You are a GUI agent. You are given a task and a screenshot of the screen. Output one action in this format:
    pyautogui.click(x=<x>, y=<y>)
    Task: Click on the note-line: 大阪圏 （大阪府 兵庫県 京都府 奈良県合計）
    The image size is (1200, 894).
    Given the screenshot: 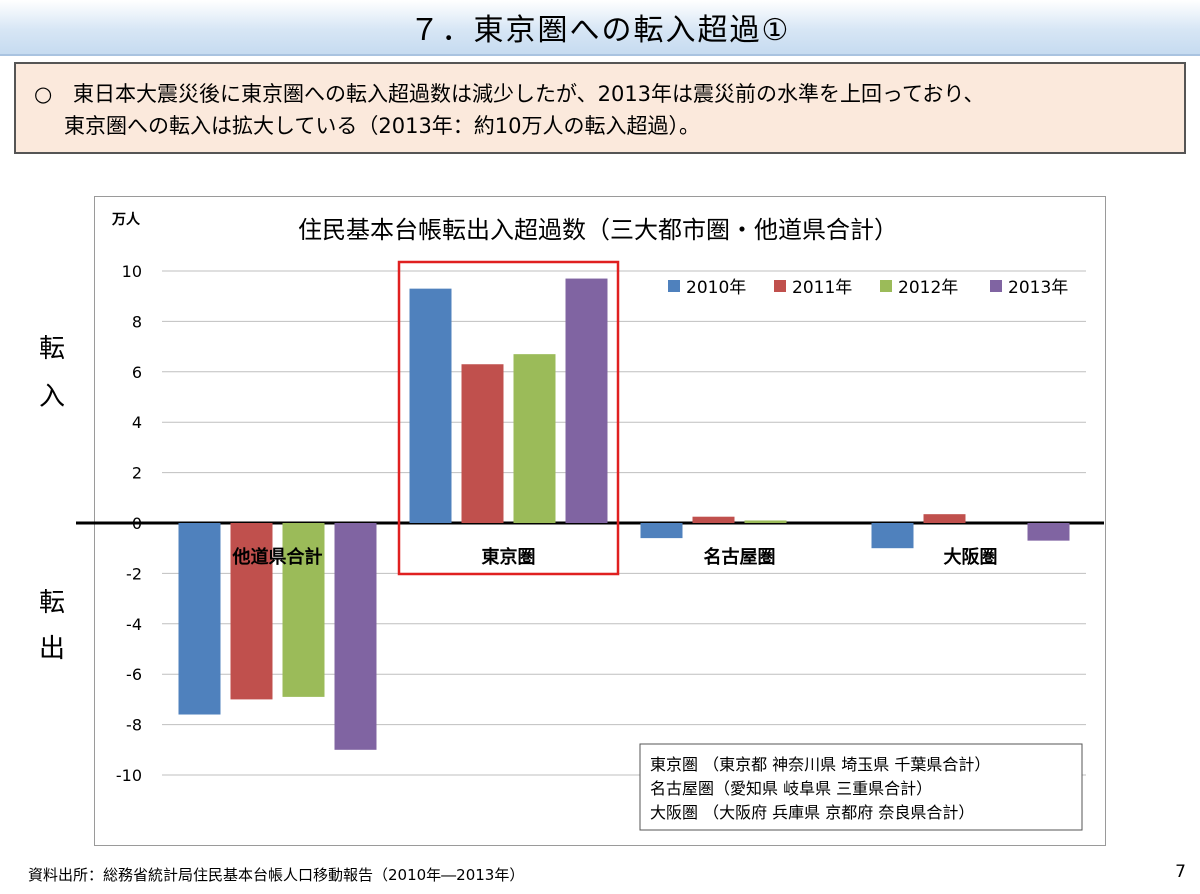 What is the action you would take?
    pyautogui.click(x=812, y=812)
    